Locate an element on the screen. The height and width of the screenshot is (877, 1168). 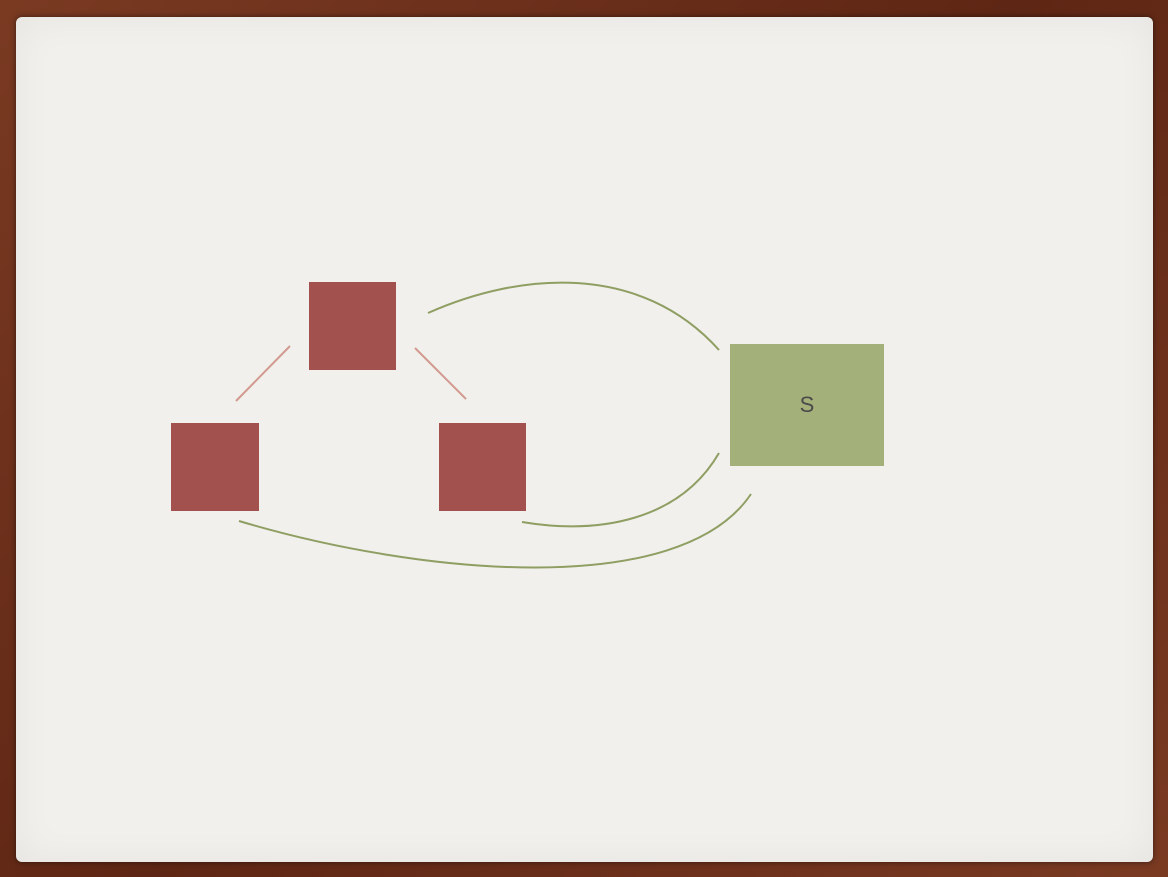
edge-left-s is located at coordinates (495, 531).